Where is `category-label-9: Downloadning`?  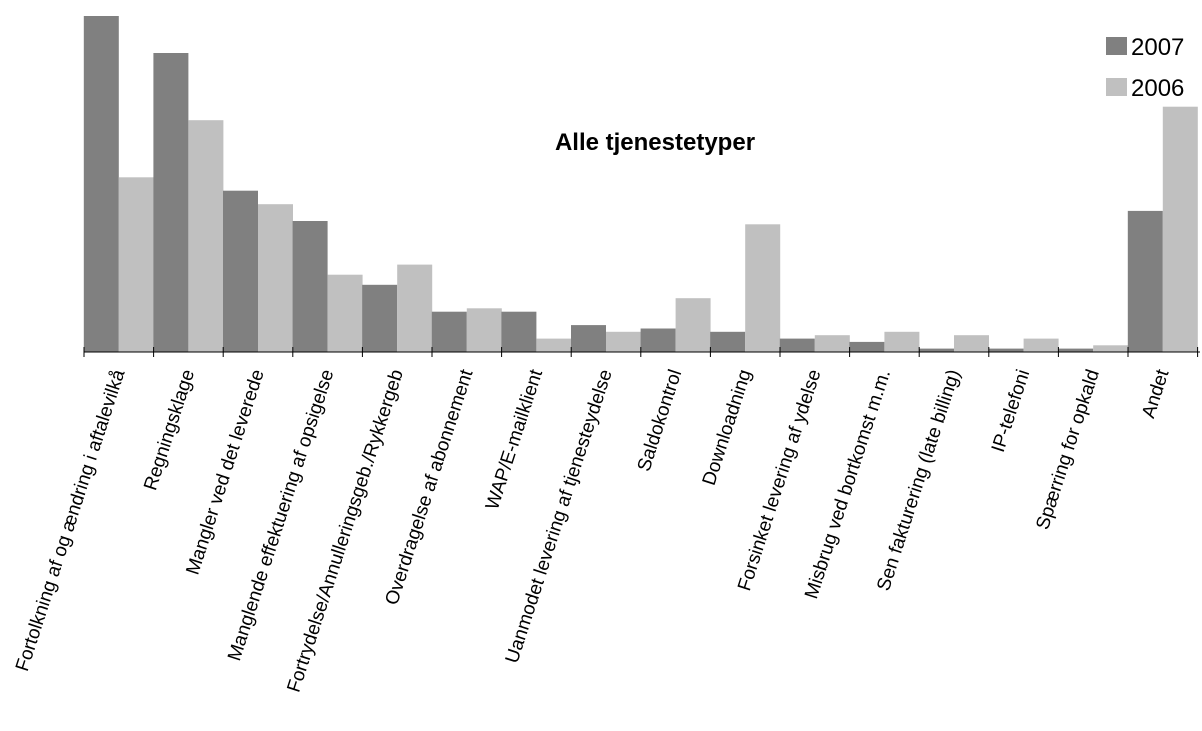
category-label-9: Downloadning is located at coordinates (727, 427).